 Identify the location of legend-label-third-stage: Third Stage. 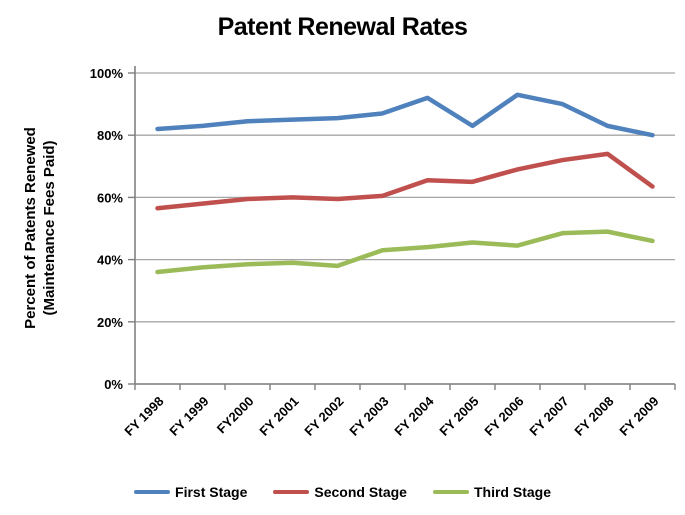
(512, 492).